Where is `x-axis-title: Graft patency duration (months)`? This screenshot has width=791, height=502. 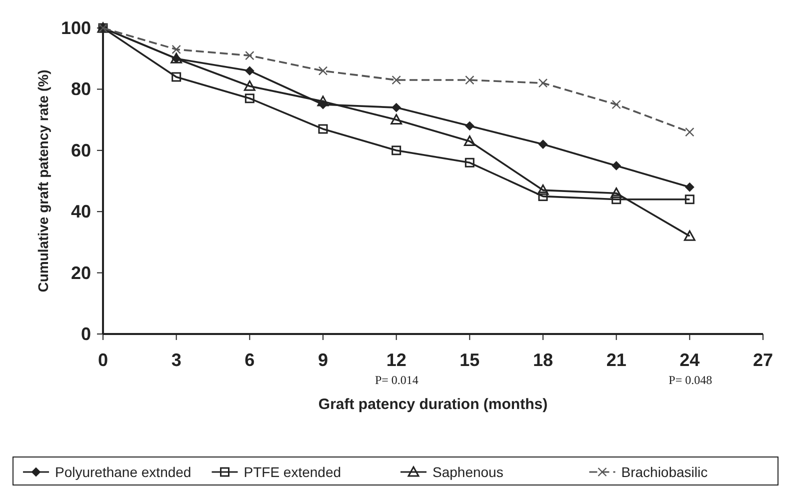 x-axis-title: Graft patency duration (months) is located at coordinates (433, 404).